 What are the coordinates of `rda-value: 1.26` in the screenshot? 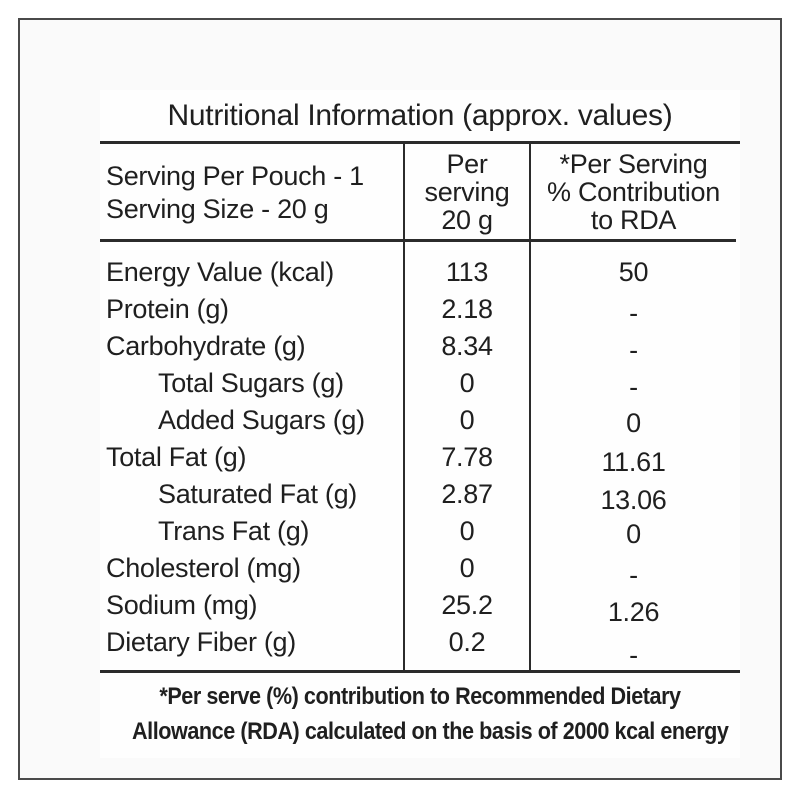 It's located at (633, 612).